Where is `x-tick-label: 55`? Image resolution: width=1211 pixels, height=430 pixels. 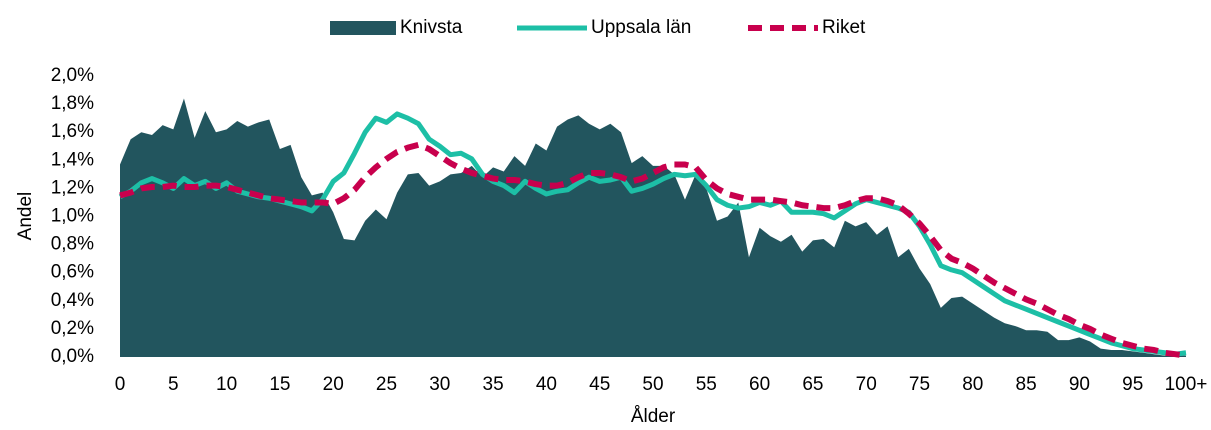
x-tick-label: 55 is located at coordinates (706, 384).